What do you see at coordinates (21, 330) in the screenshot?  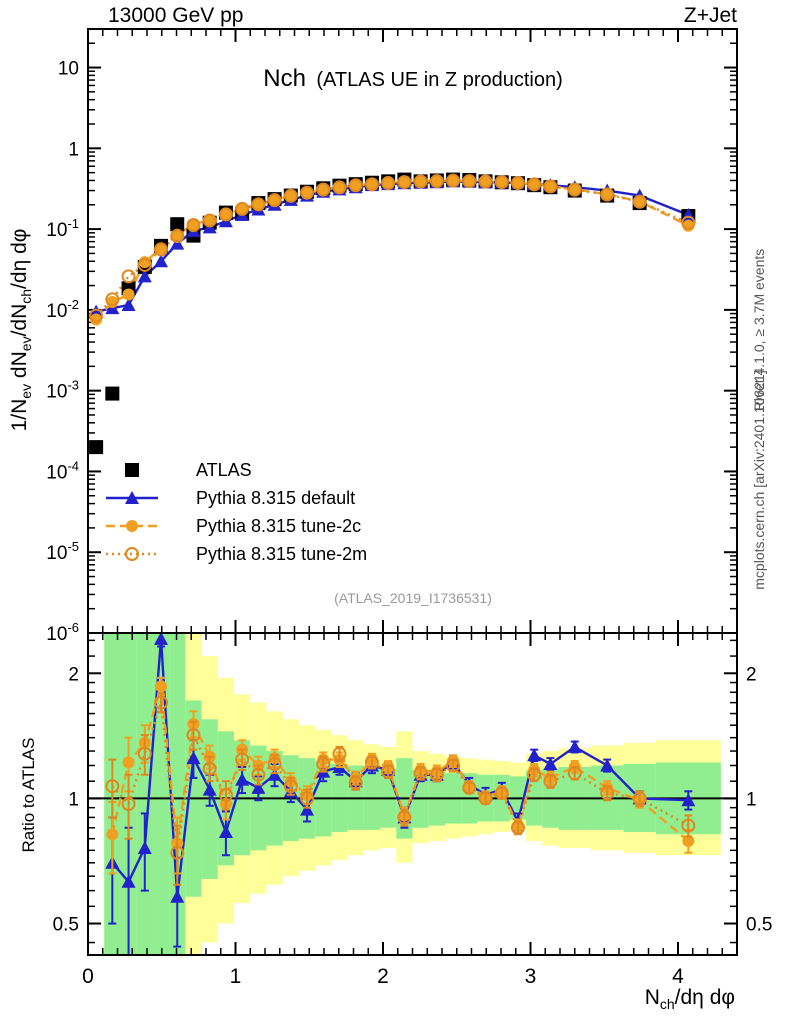 I see `main-y-axis-label: 1/Nev dNev/dNch/dη dφ` at bounding box center [21, 330].